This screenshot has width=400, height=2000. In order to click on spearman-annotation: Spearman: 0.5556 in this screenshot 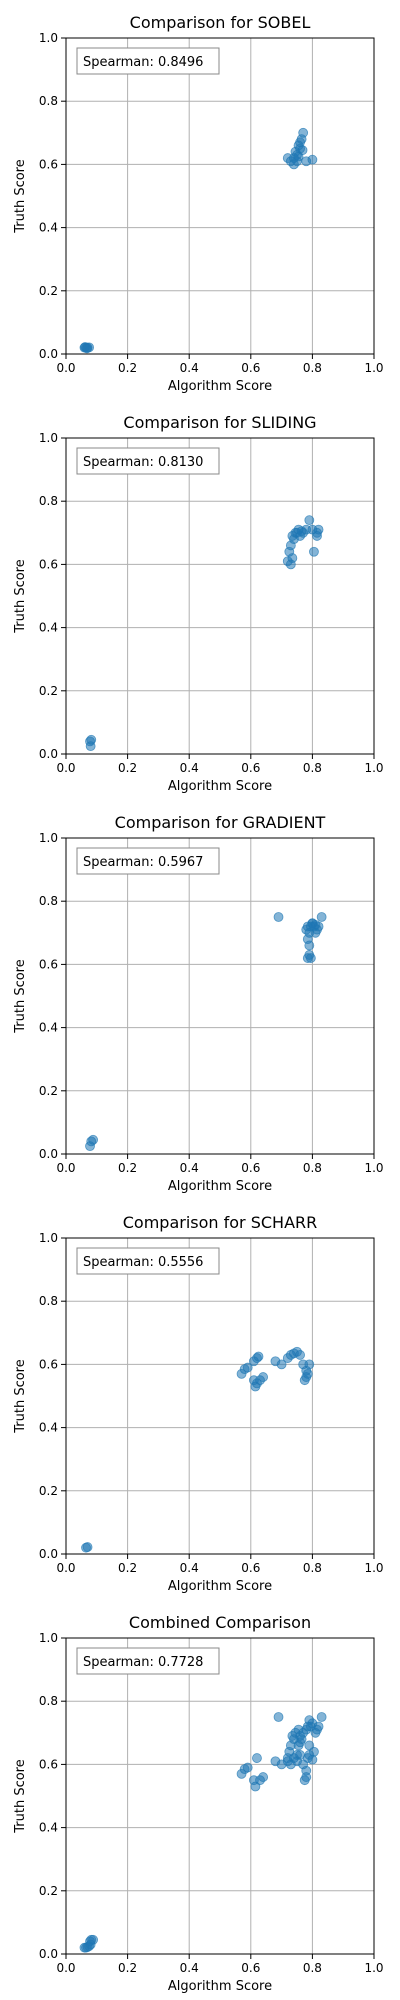, I will do `click(143, 1262)`.